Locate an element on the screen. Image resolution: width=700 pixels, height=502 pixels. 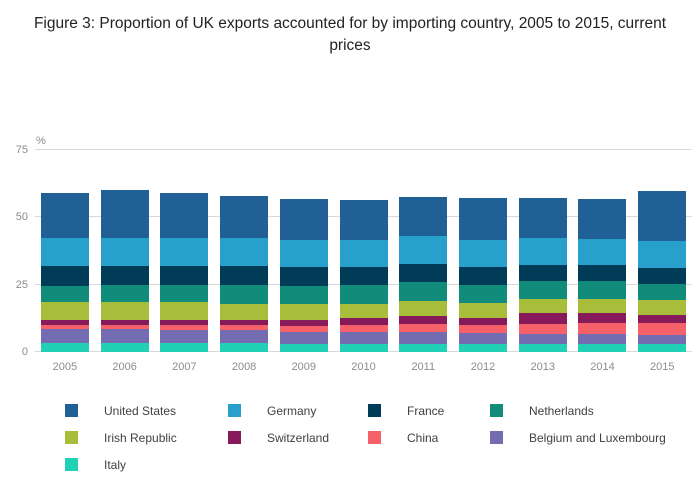
x-tick-label-2006: 2006 is located at coordinates (124, 366).